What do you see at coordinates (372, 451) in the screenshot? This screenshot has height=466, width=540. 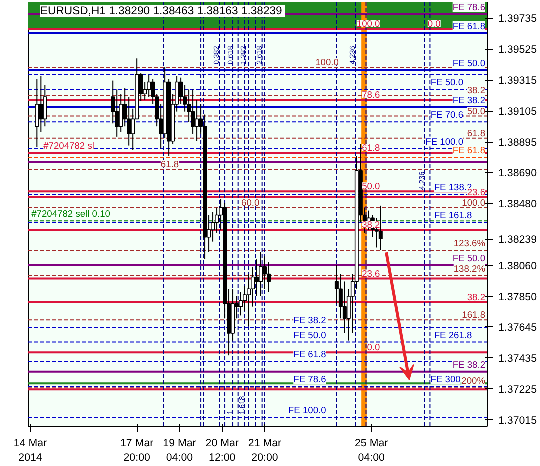 I see `x-tick-label: 25 Mar 04:00` at bounding box center [372, 451].